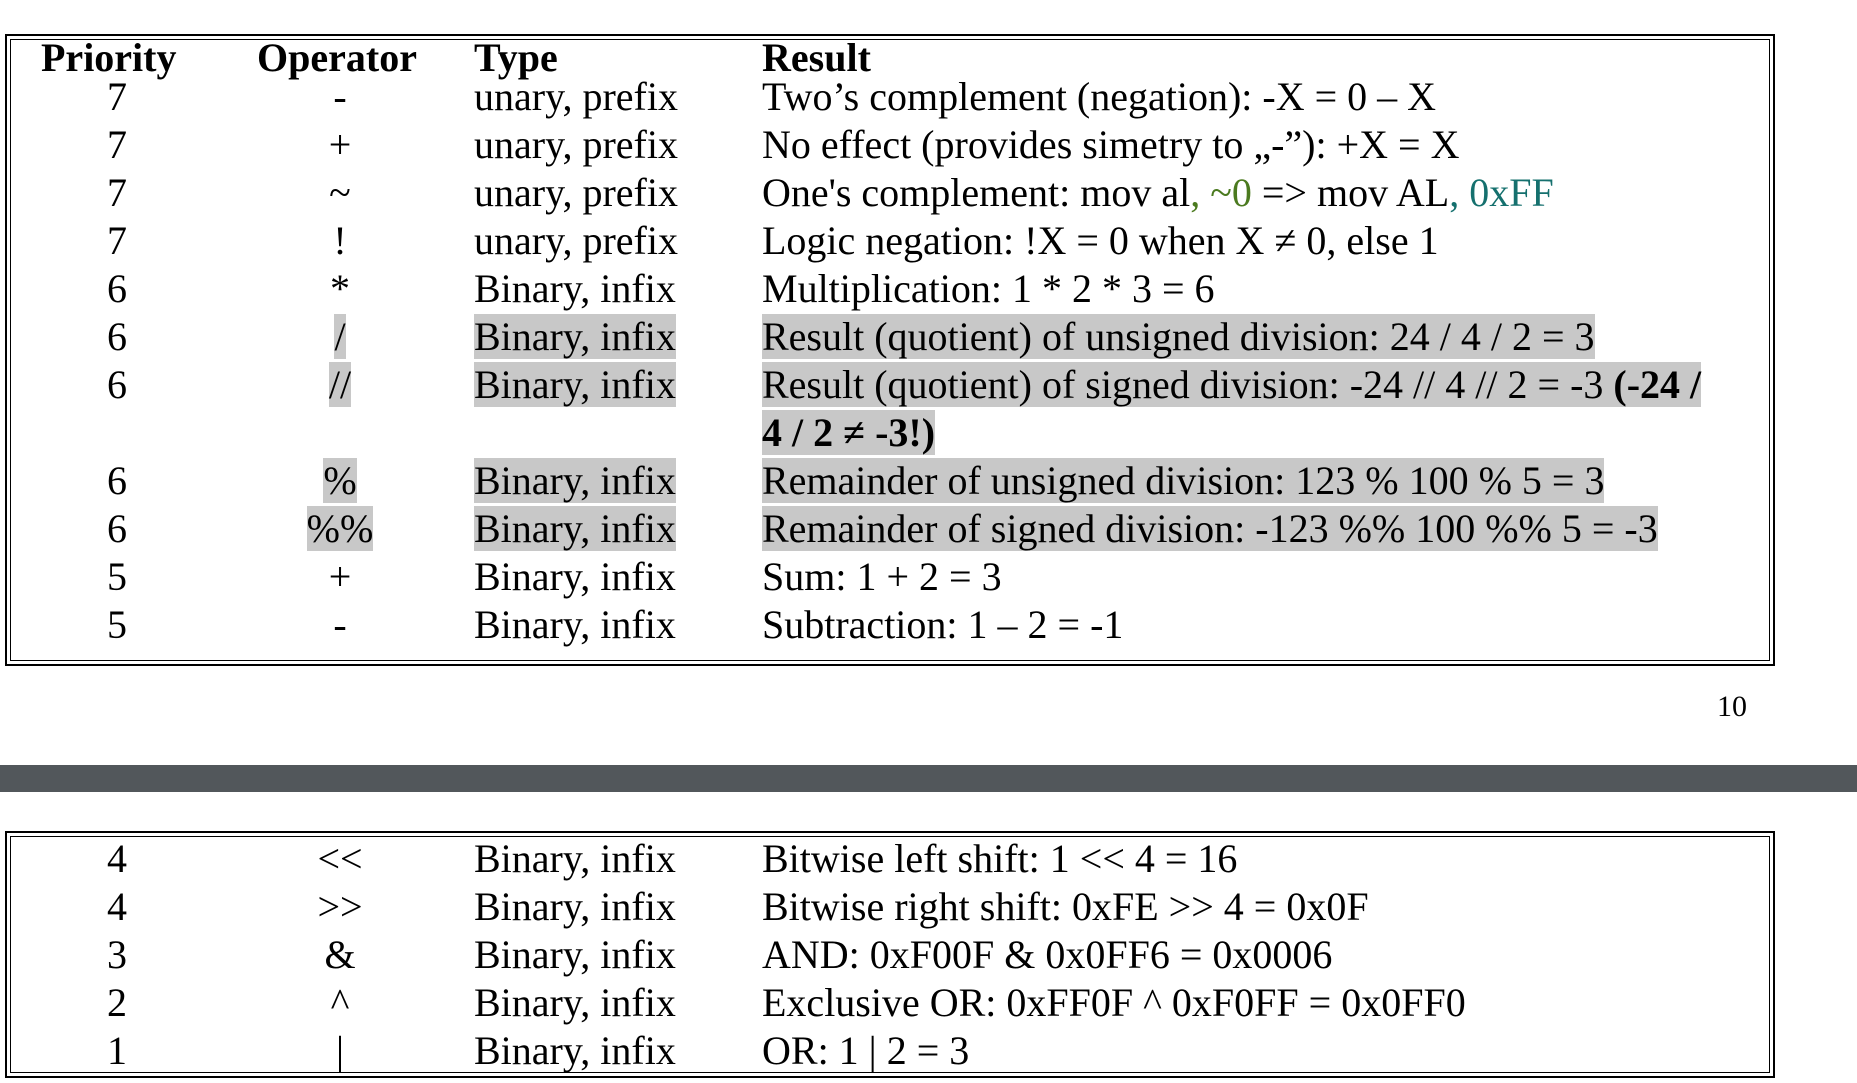 The image size is (1857, 1083). I want to click on operator-cell: *, so click(340, 288).